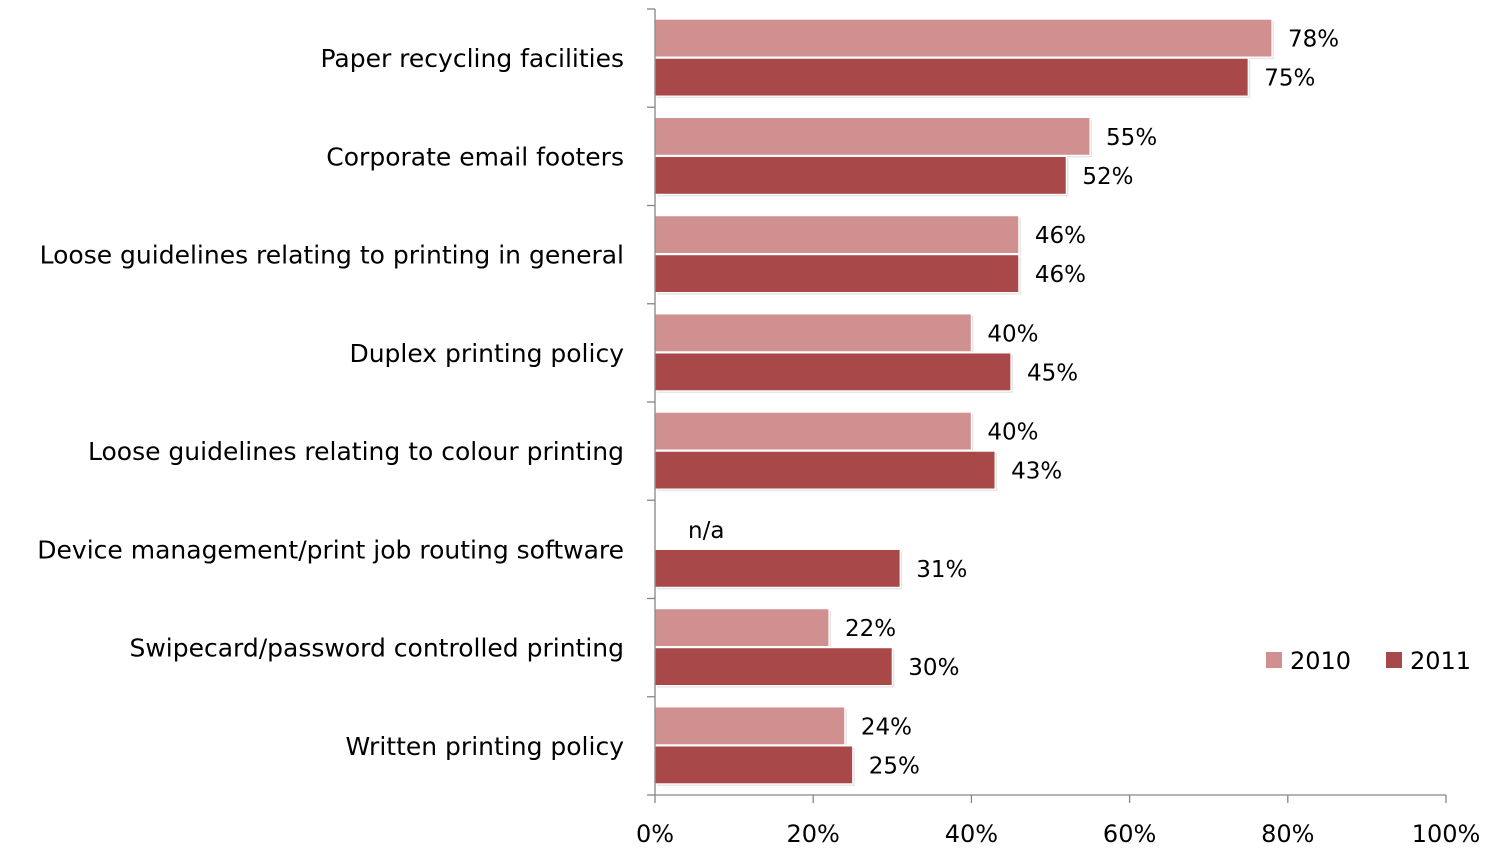 Image resolution: width=1487 pixels, height=848 pixels. I want to click on data-label-2011-8: 25%, so click(894, 766).